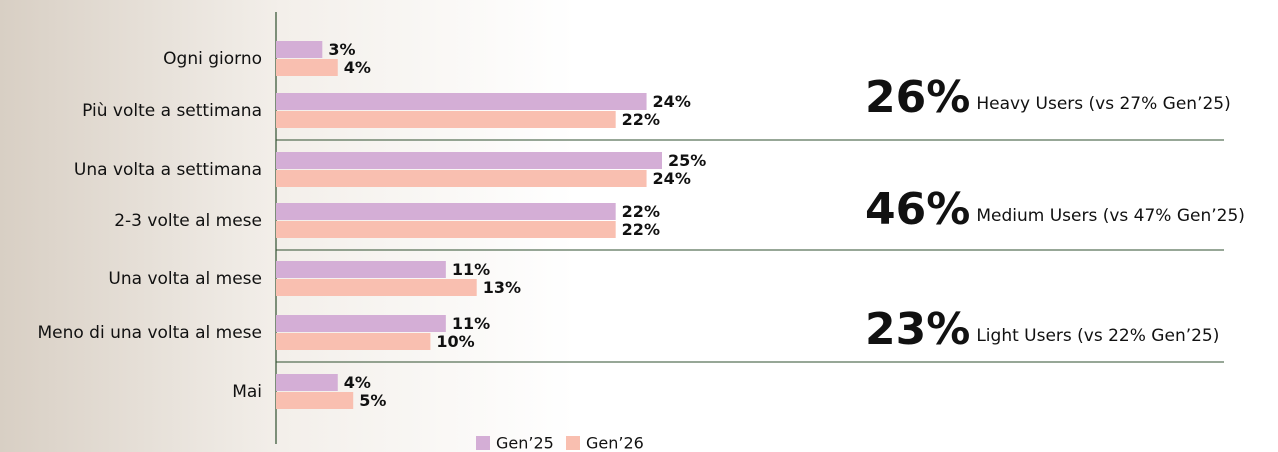  I want to click on category-label: Mai, so click(247, 392).